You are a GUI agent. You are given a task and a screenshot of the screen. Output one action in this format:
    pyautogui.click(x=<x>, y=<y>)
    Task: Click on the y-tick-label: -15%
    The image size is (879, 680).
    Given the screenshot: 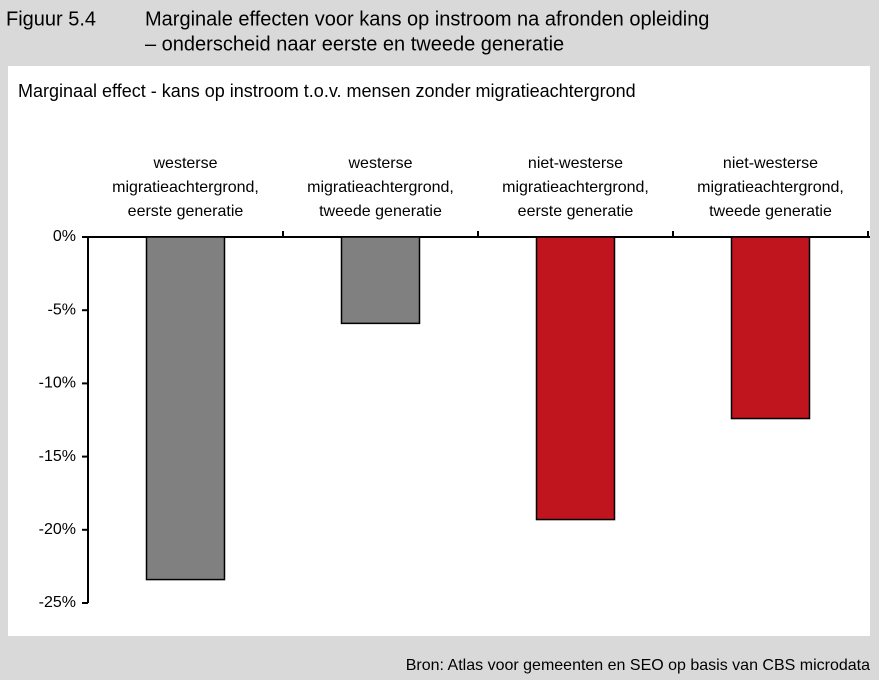 What is the action you would take?
    pyautogui.click(x=57, y=456)
    